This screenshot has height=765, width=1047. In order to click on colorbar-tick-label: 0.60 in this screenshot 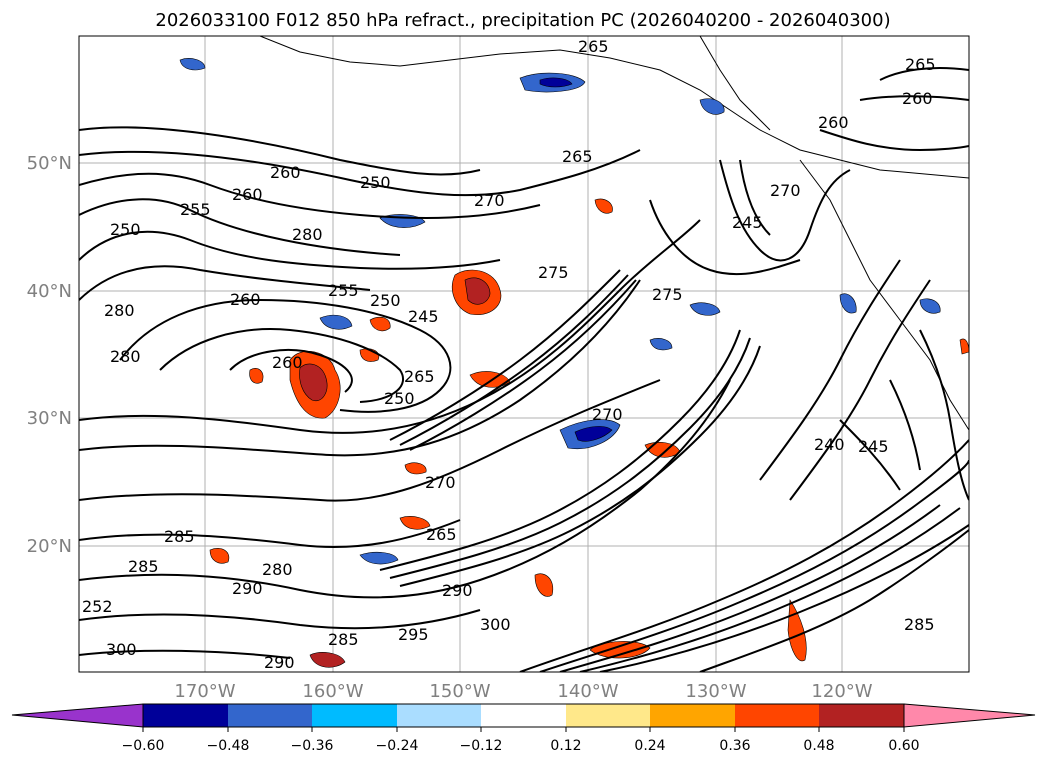, I will do `click(903, 746)`.